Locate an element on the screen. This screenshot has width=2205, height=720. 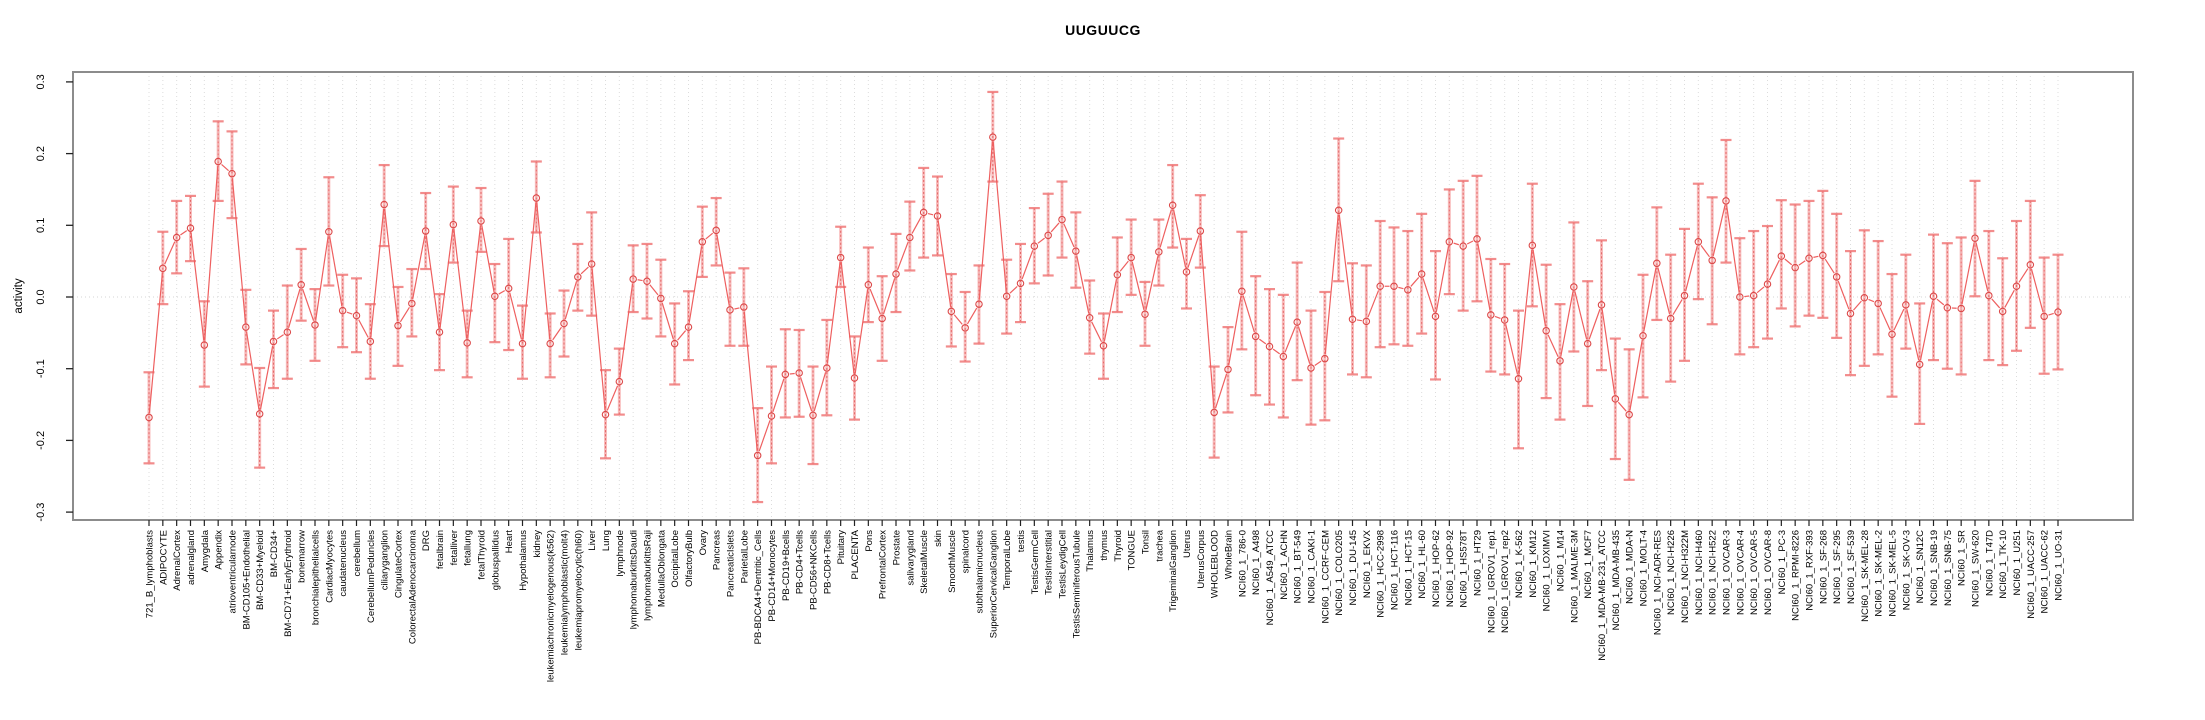
x-tick-label: lymphomaburkittsRaji is located at coordinates (648, 575).